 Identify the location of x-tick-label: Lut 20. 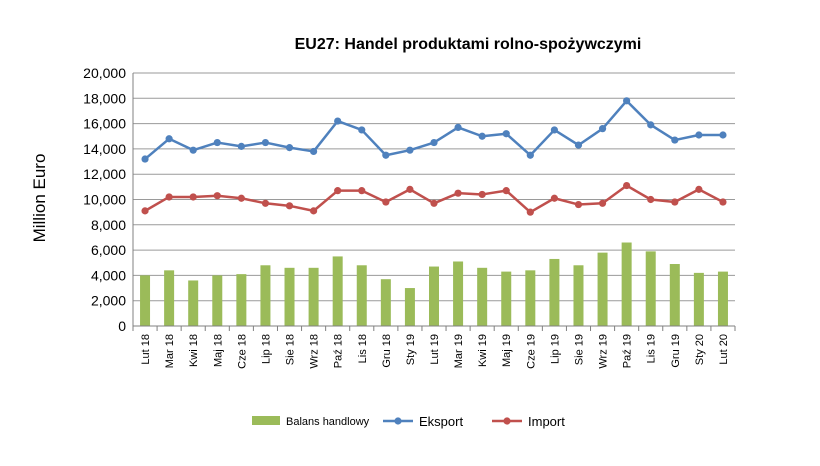
(724, 349).